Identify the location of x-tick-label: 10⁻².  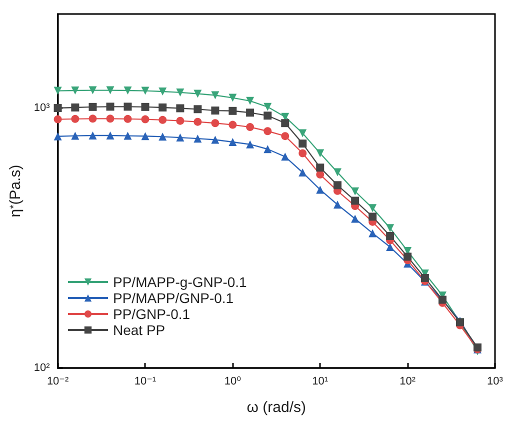
(57, 382).